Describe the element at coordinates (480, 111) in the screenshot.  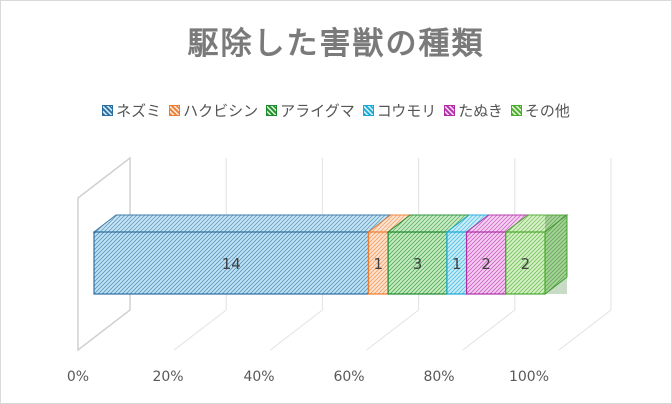
I see `legend-label: たぬき` at that location.